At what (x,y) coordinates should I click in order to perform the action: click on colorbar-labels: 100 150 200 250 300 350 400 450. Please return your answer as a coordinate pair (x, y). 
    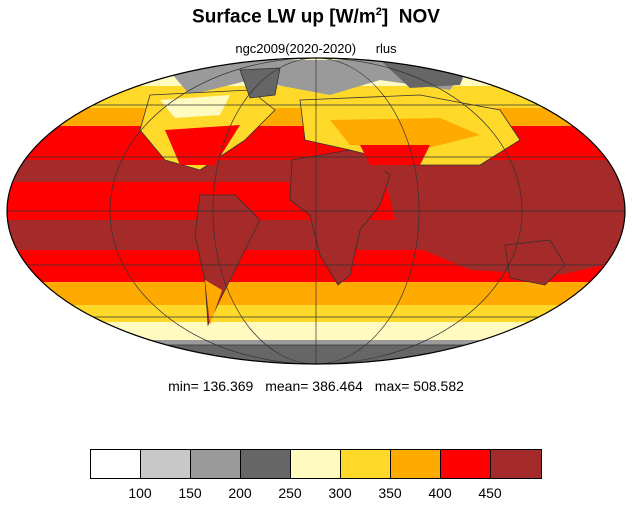
    Looking at the image, I should click on (316, 494).